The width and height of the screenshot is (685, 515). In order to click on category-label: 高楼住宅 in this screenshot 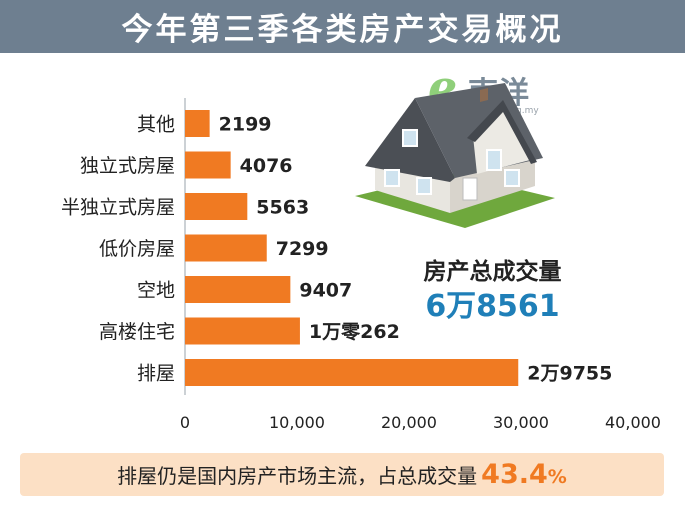, I will do `click(137, 332)`.